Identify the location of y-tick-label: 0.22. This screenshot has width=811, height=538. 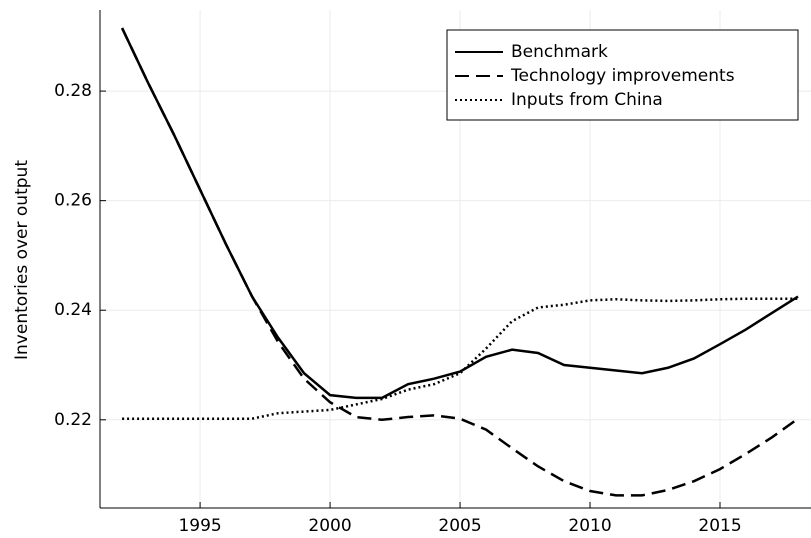
(73, 420).